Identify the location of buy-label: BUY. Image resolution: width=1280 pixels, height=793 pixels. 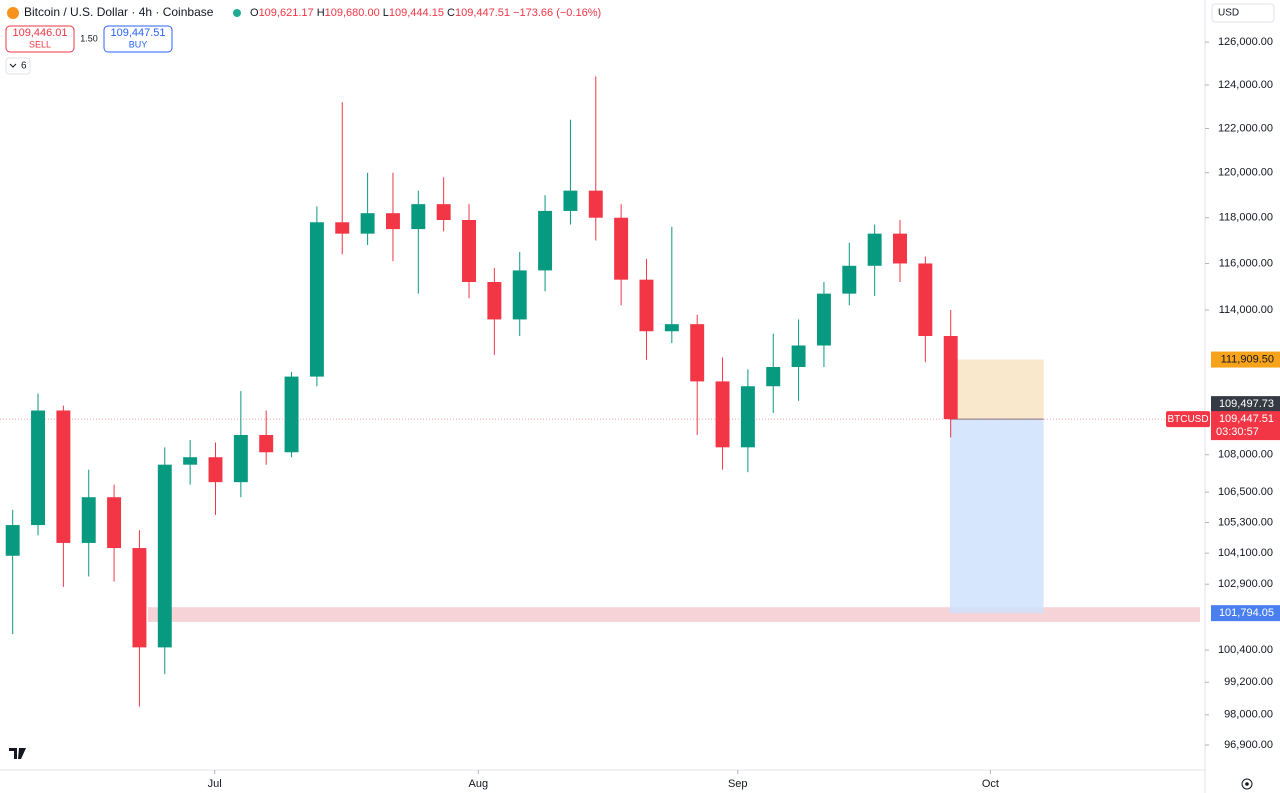
(138, 44).